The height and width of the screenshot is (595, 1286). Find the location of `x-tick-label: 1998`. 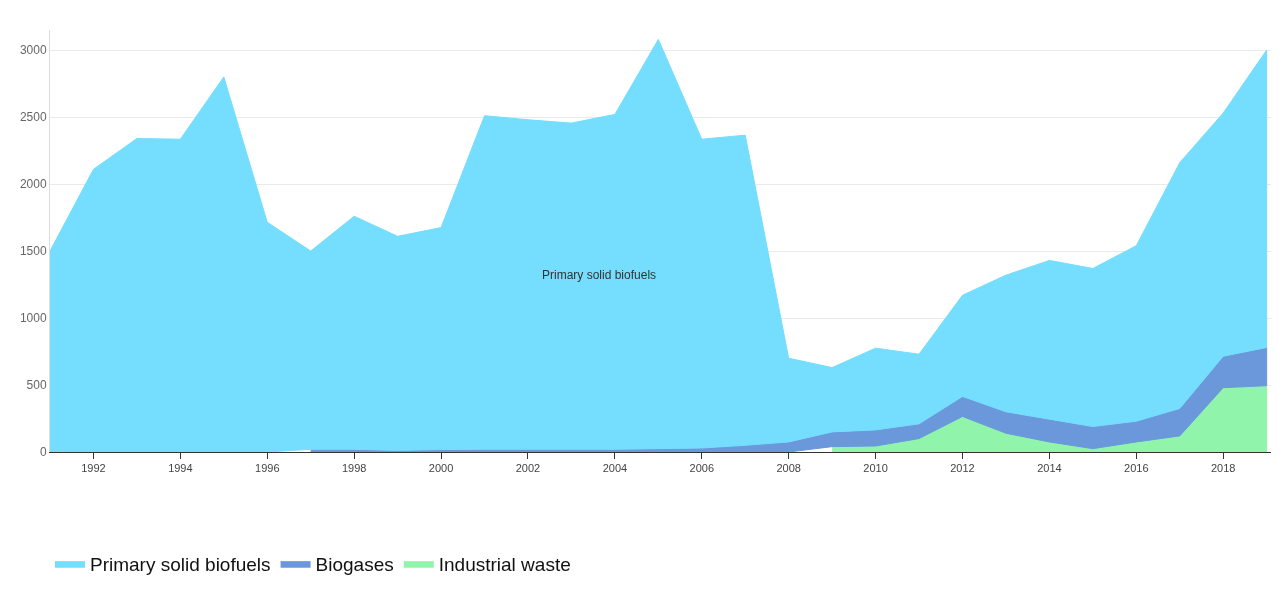

x-tick-label: 1998 is located at coordinates (354, 468).